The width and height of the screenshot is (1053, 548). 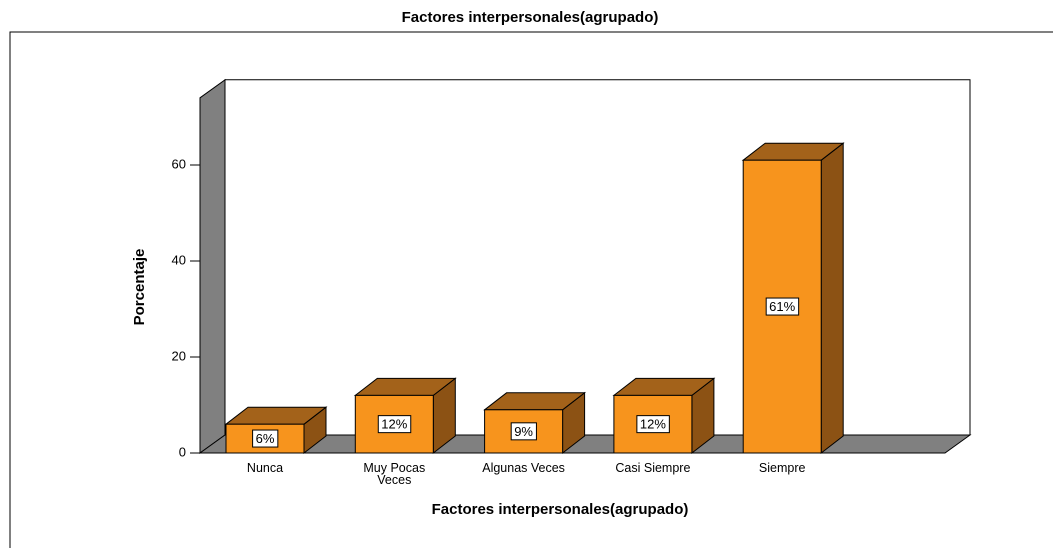 What do you see at coordinates (523, 468) in the screenshot?
I see `x-tick-label: Algunas Veces` at bounding box center [523, 468].